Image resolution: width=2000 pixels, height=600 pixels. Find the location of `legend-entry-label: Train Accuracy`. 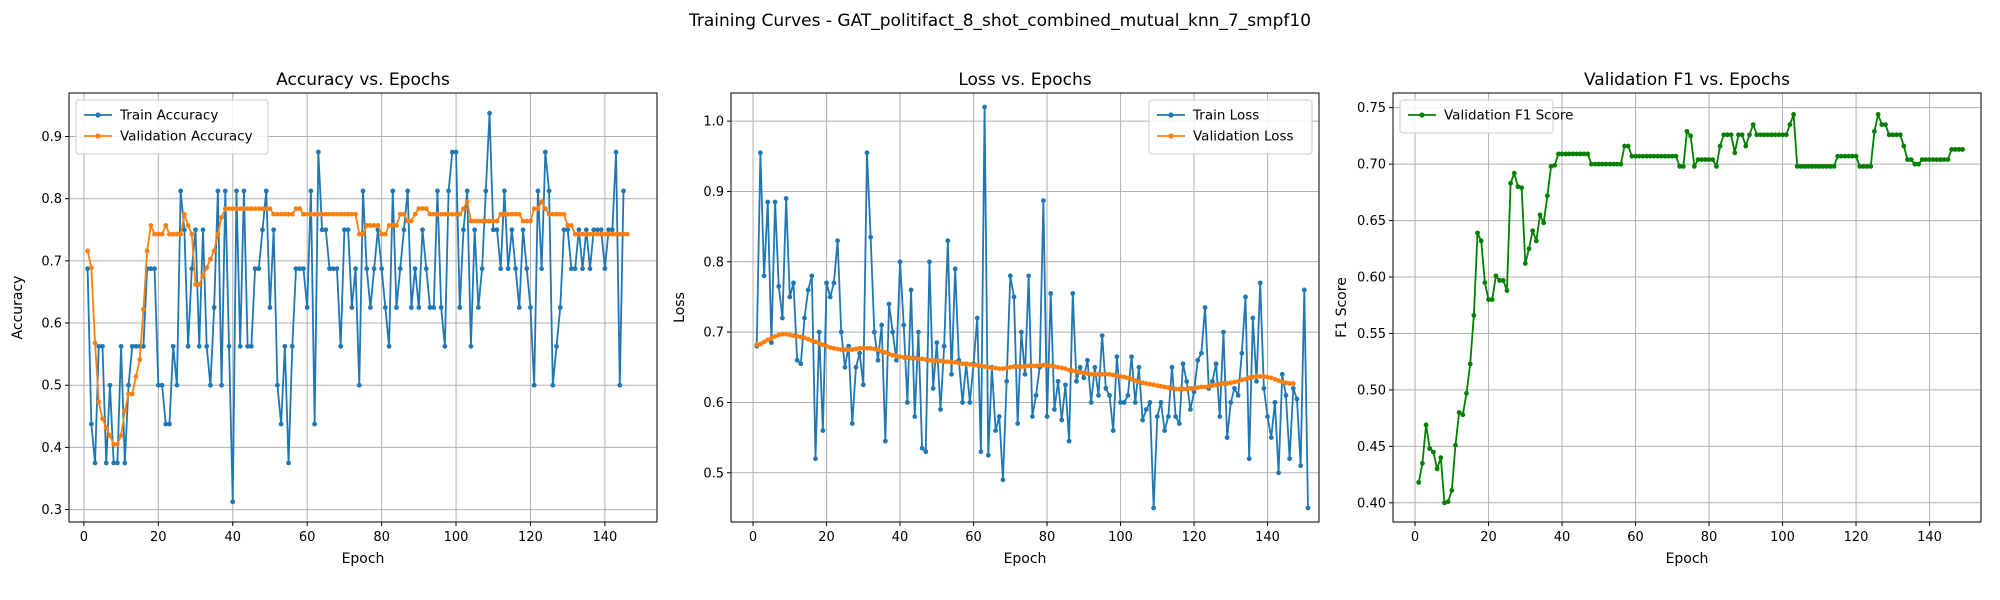

legend-entry-label: Train Accuracy is located at coordinates (168, 116).